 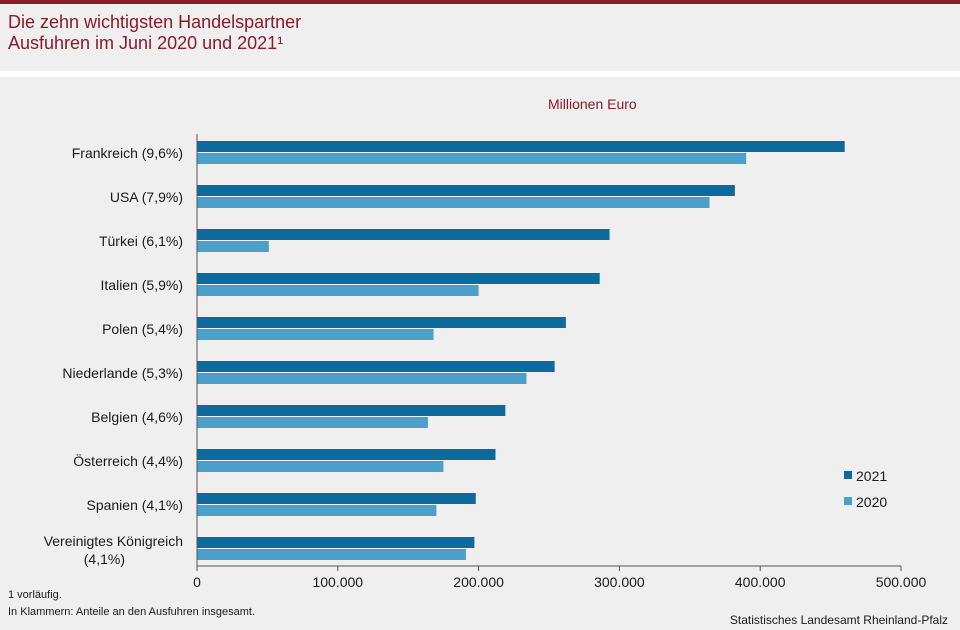 What do you see at coordinates (35, 595) in the screenshot?
I see `footnote-preliminary: 1 vorläufig.` at bounding box center [35, 595].